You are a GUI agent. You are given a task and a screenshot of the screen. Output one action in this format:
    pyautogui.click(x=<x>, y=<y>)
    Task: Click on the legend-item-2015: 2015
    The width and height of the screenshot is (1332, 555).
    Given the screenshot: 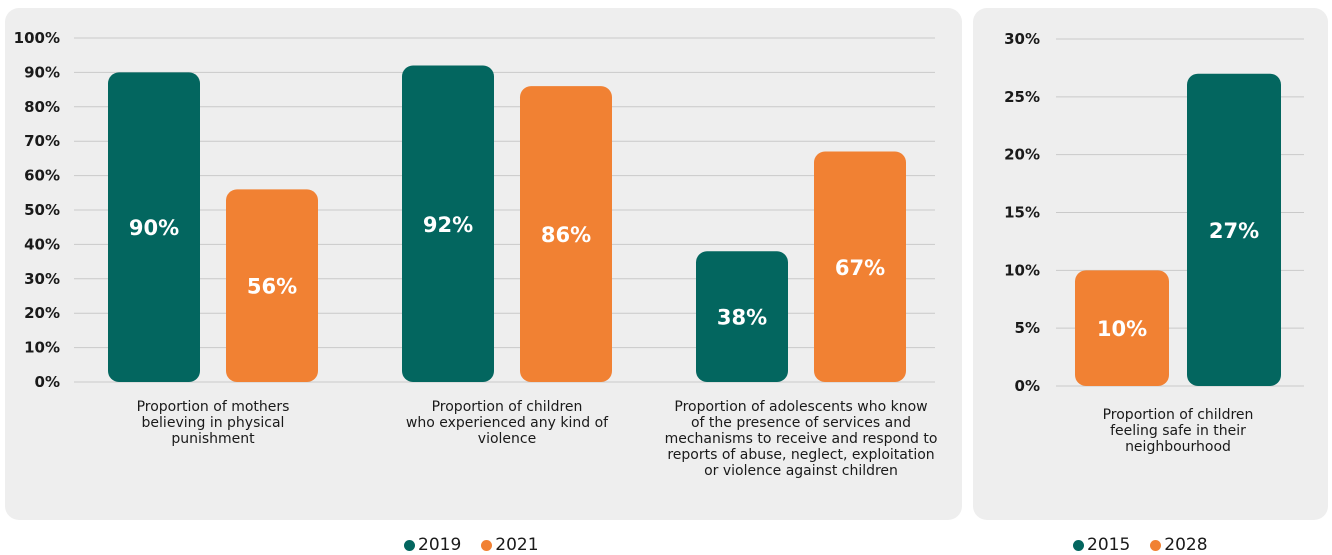 What is the action you would take?
    pyautogui.click(x=1101, y=545)
    